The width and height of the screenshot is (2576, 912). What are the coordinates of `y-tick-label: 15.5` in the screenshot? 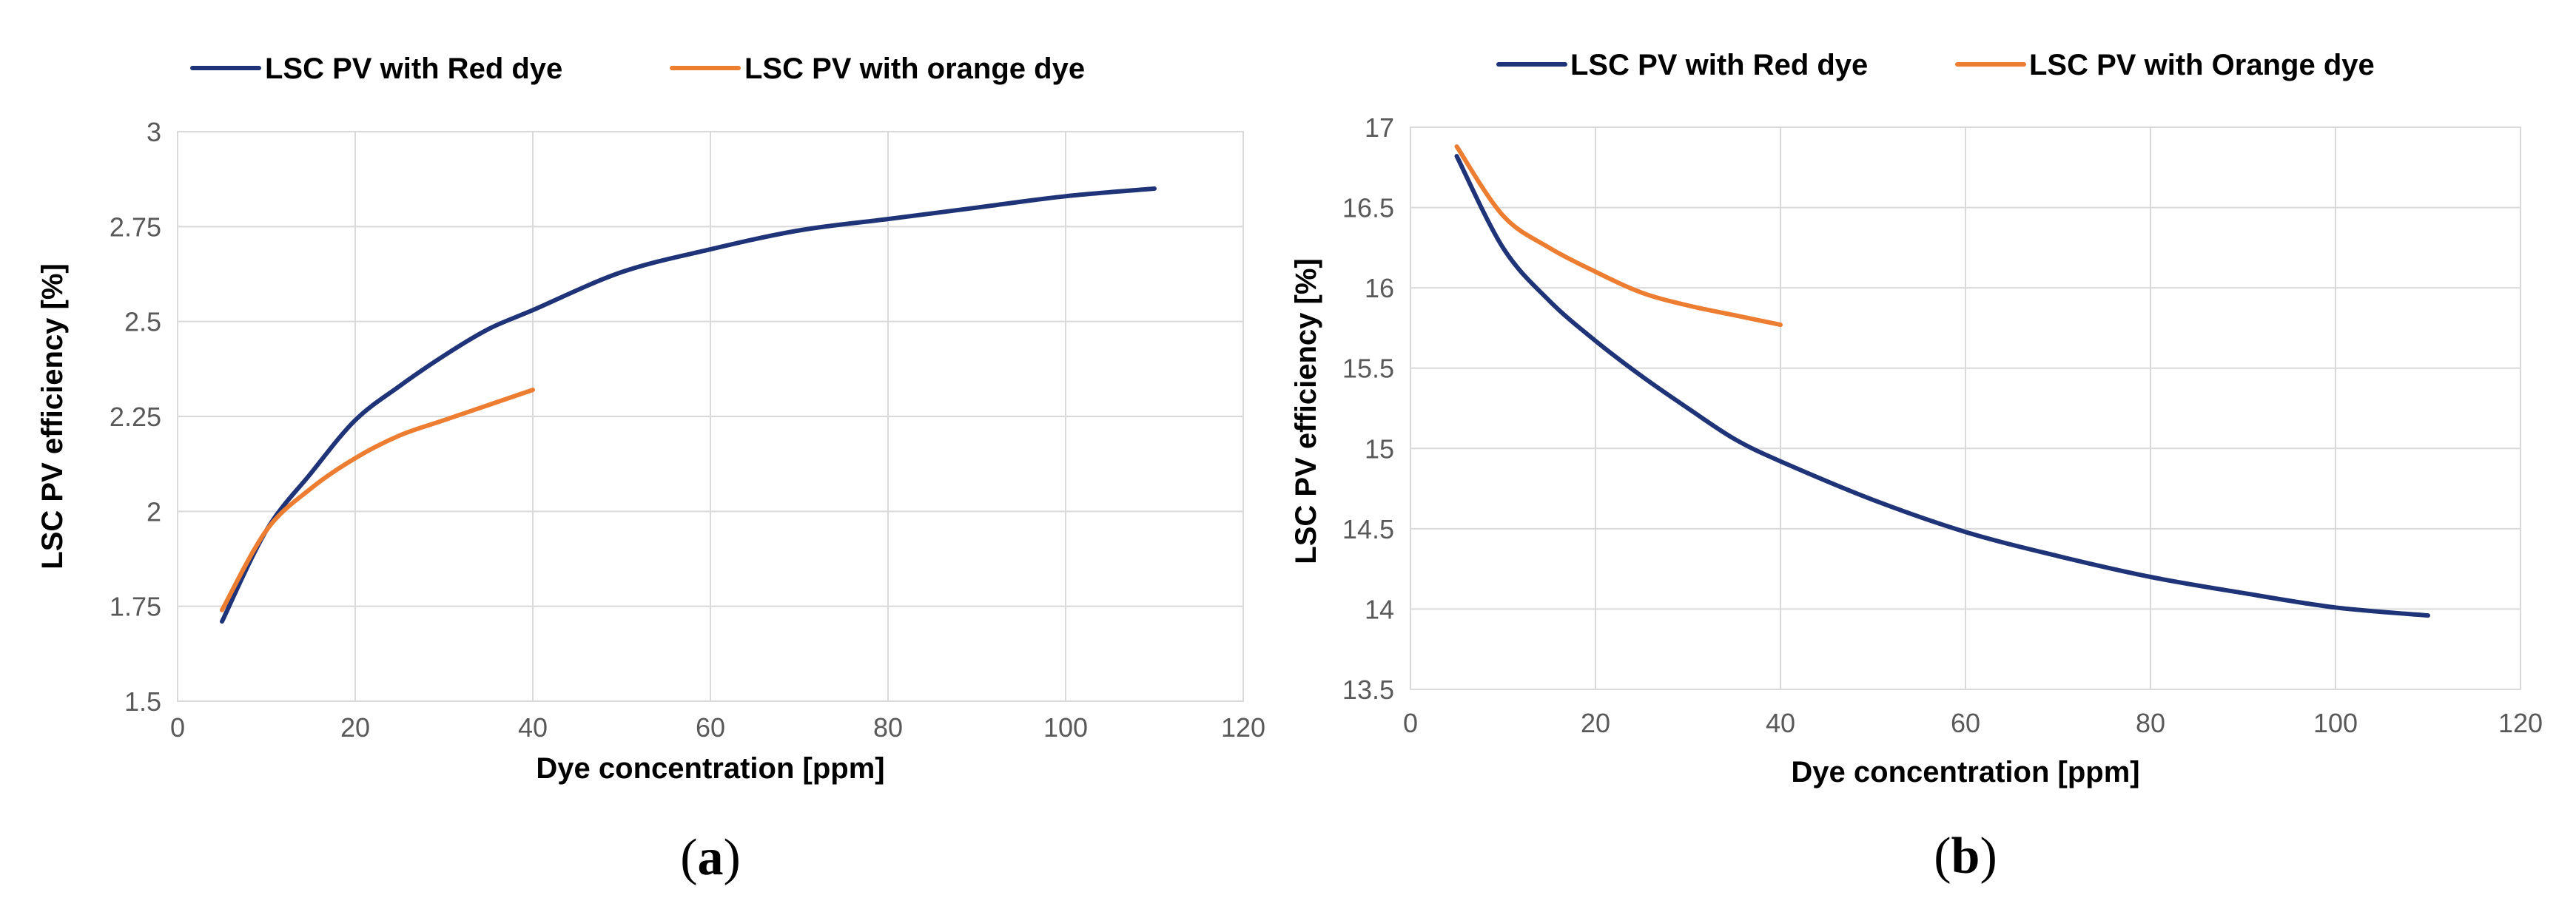 It's located at (1368, 369).